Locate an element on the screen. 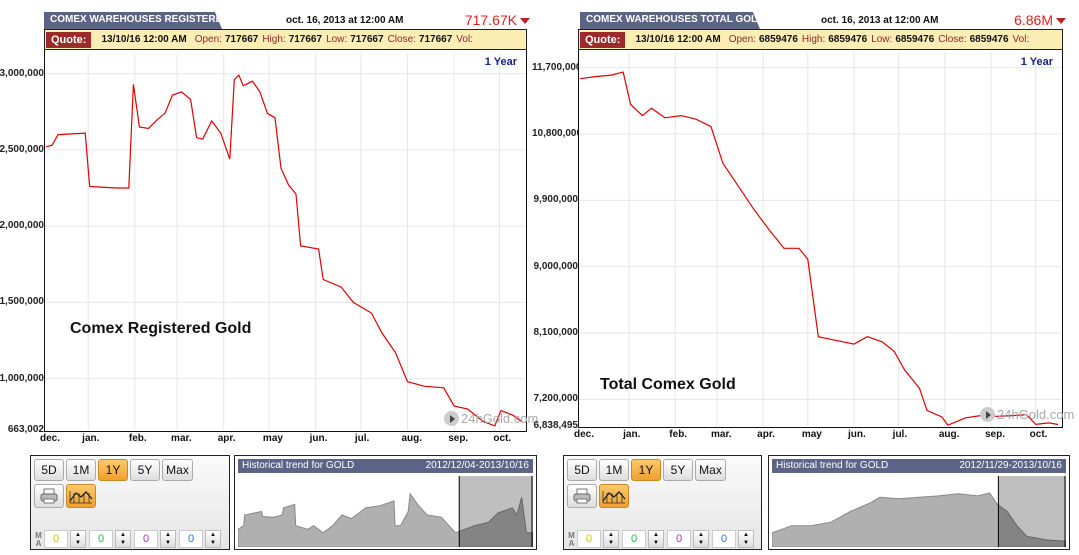 Image resolution: width=1079 pixels, height=555 pixels. navigator-chart is located at coordinates (919, 512).